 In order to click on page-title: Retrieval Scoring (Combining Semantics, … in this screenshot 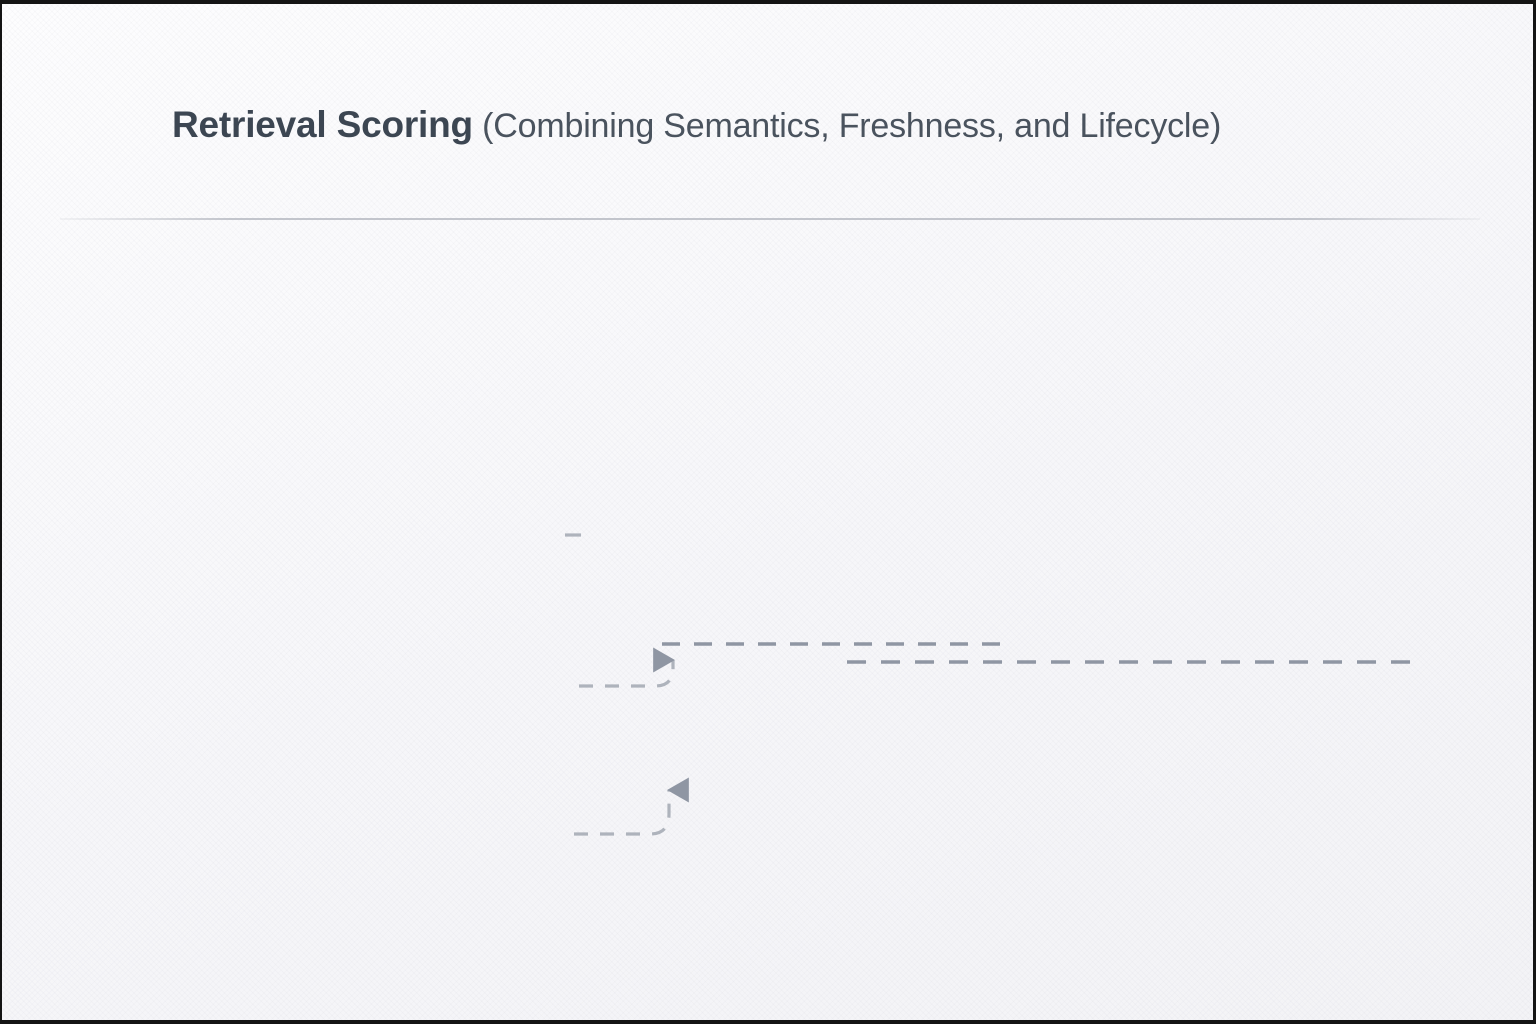, I will do `click(787, 125)`.